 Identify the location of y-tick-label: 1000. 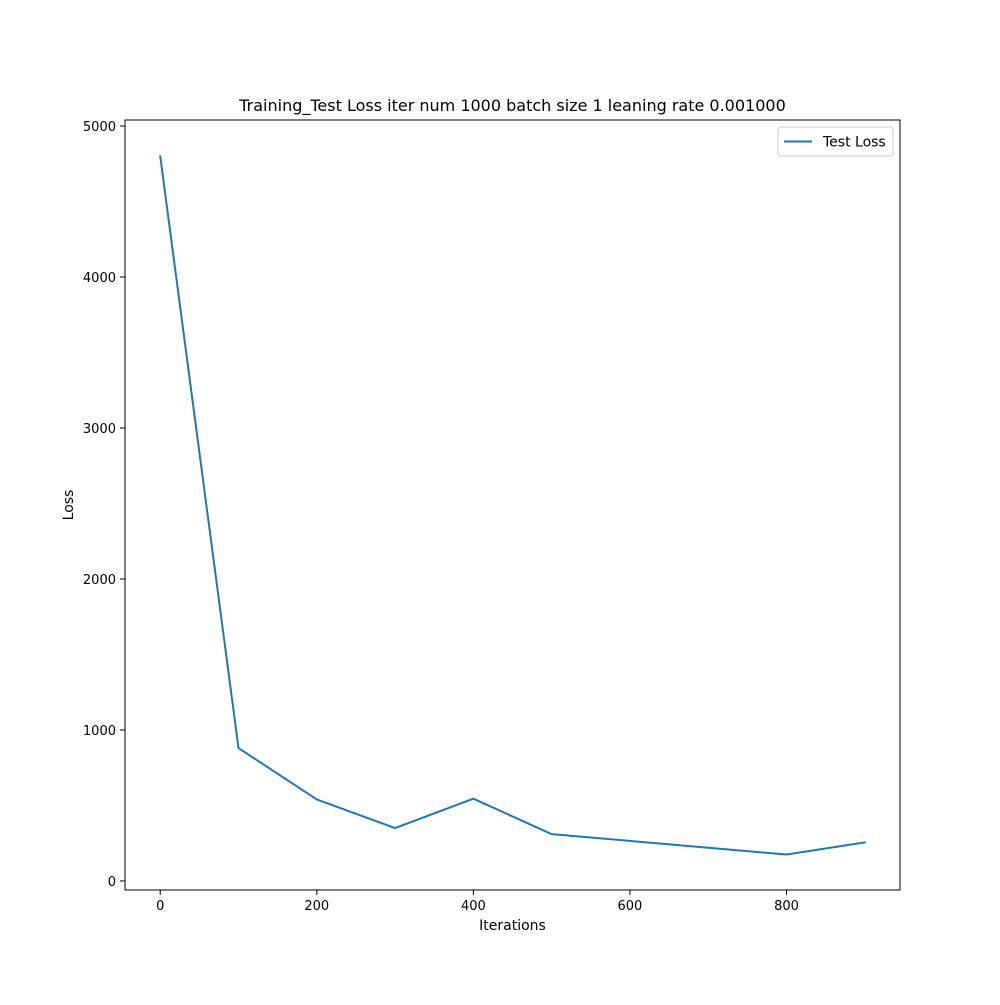
(99, 731).